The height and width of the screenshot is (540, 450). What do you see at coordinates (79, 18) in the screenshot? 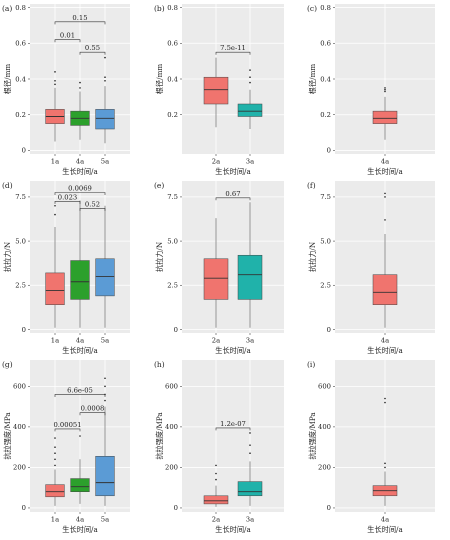
I see `comparison-p-value: 0.15` at bounding box center [79, 18].